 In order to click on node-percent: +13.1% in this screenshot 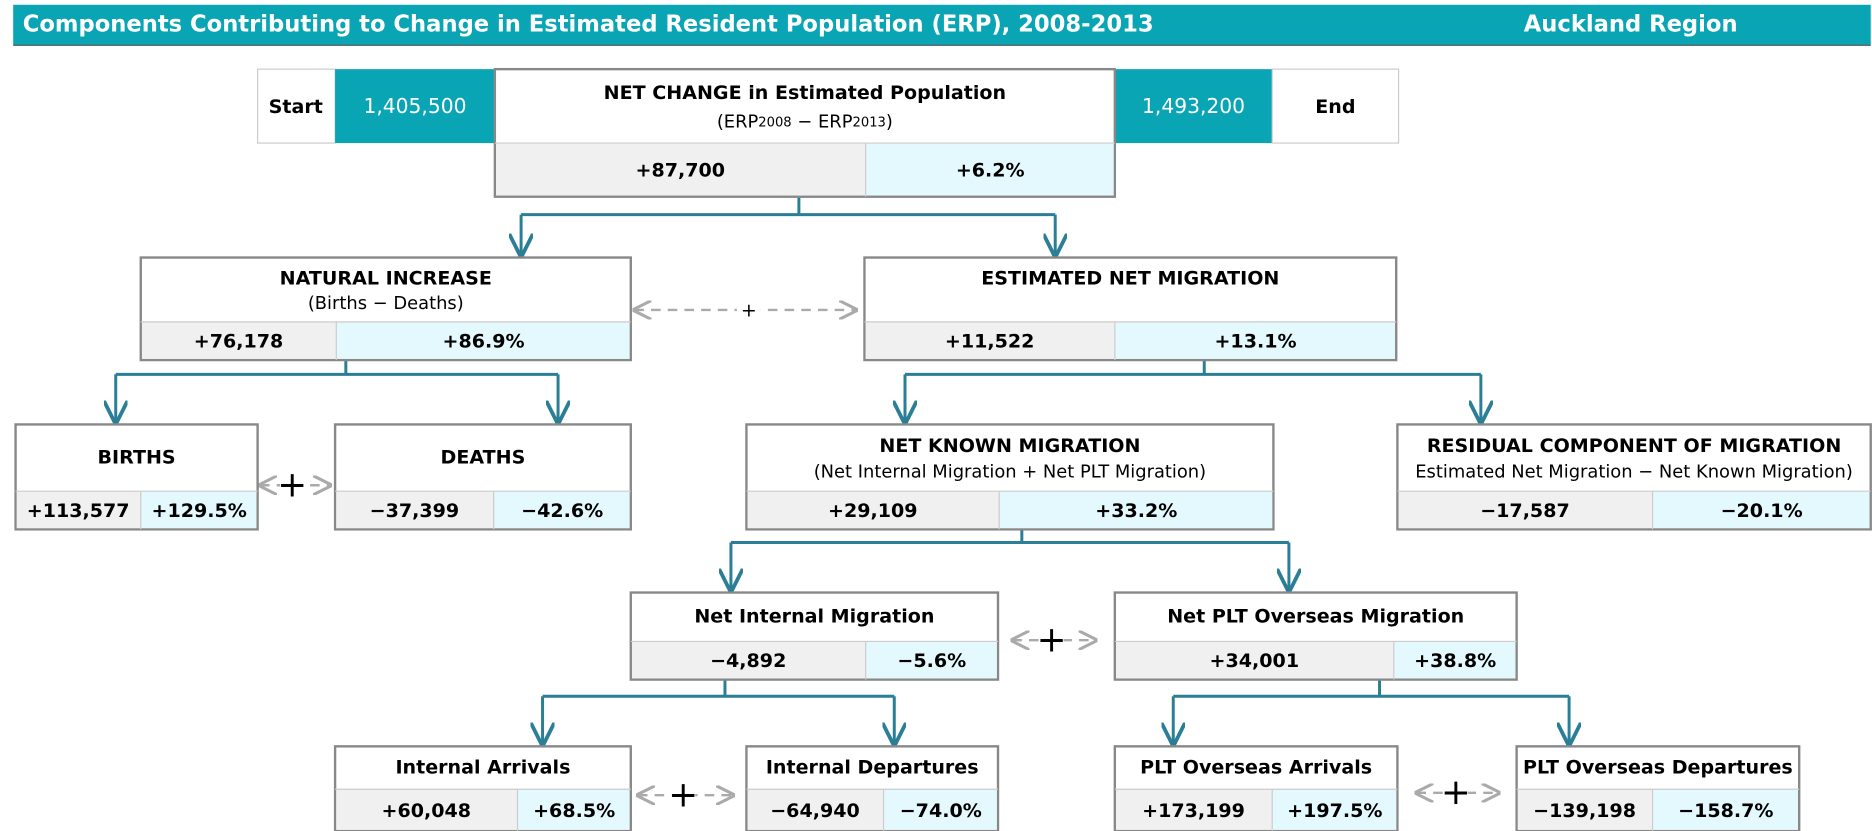, I will do `click(1255, 342)`.